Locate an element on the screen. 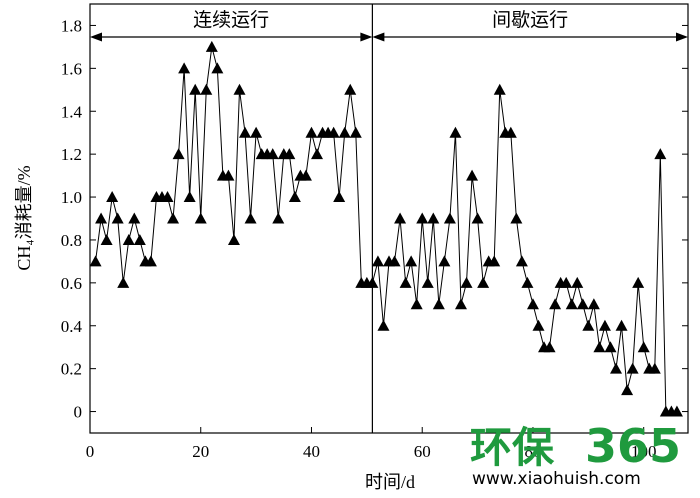 Image resolution: width=700 pixels, height=498 pixels. watermark-brand-cn: 环保 is located at coordinates (512, 447).